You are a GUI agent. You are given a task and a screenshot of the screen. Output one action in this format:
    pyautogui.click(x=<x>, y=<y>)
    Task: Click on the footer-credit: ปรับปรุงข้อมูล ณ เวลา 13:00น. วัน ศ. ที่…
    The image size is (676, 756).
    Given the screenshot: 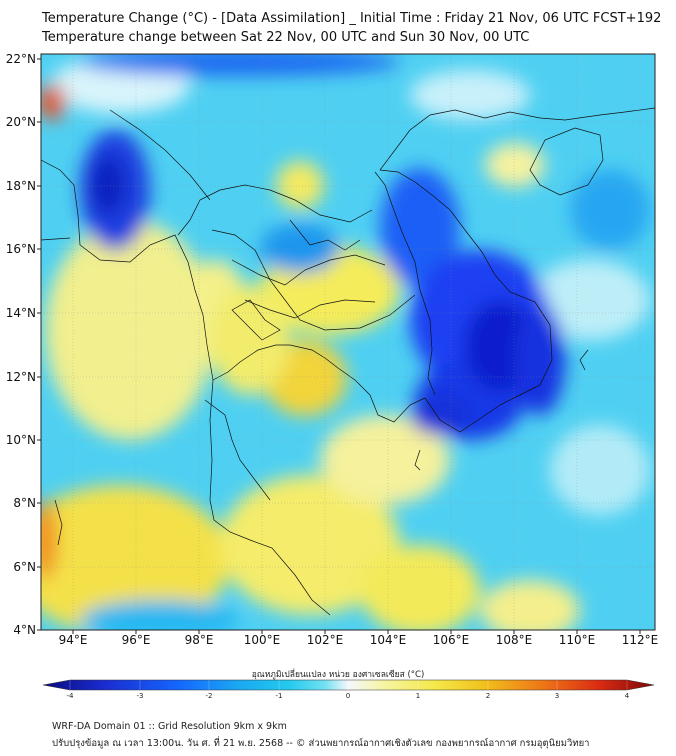 What is the action you would take?
    pyautogui.click(x=321, y=743)
    